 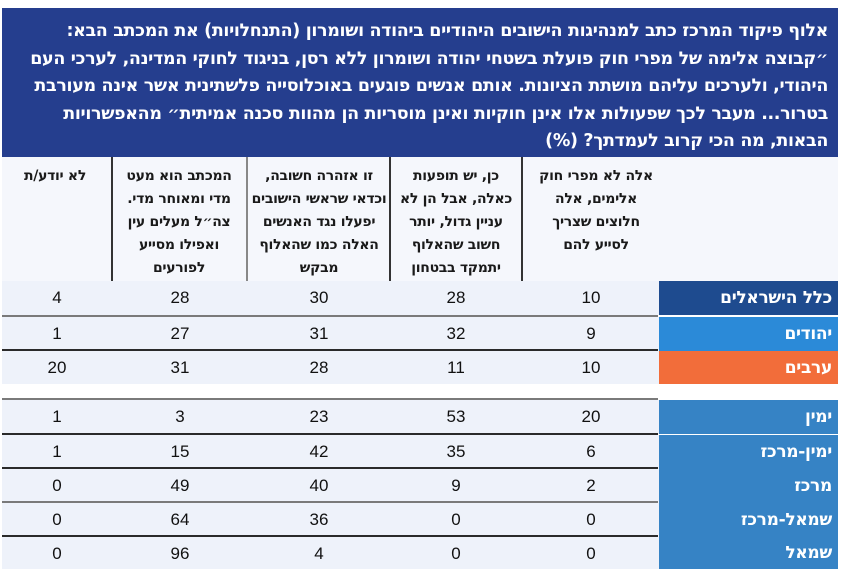 What do you see at coordinates (180, 519) in the screenshot?
I see `value-too-little: 64` at bounding box center [180, 519].